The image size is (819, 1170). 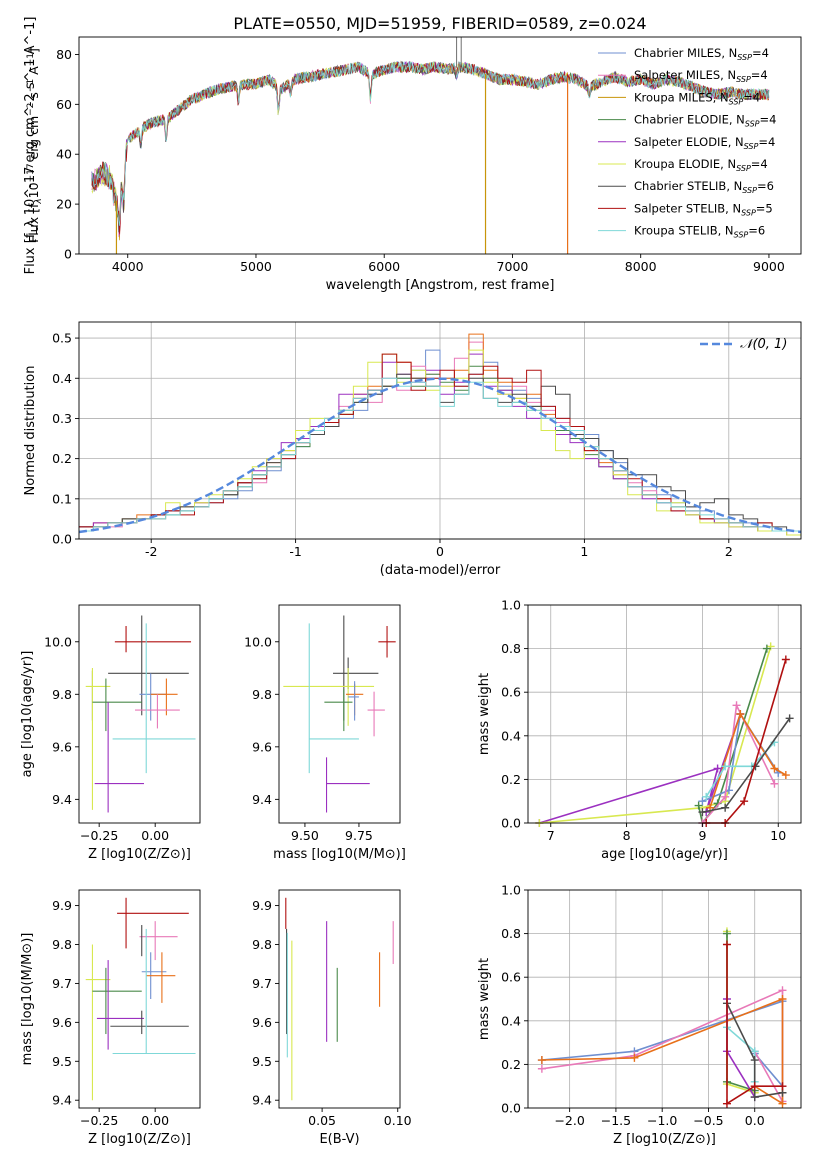 What do you see at coordinates (430, 143) in the screenshot?
I see `spectrum-line` at bounding box center [430, 143].